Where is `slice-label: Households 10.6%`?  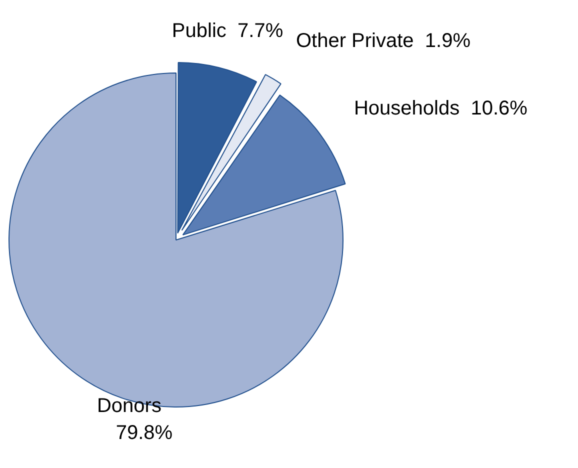
slice-label: Households 10.6% is located at coordinates (441, 108).